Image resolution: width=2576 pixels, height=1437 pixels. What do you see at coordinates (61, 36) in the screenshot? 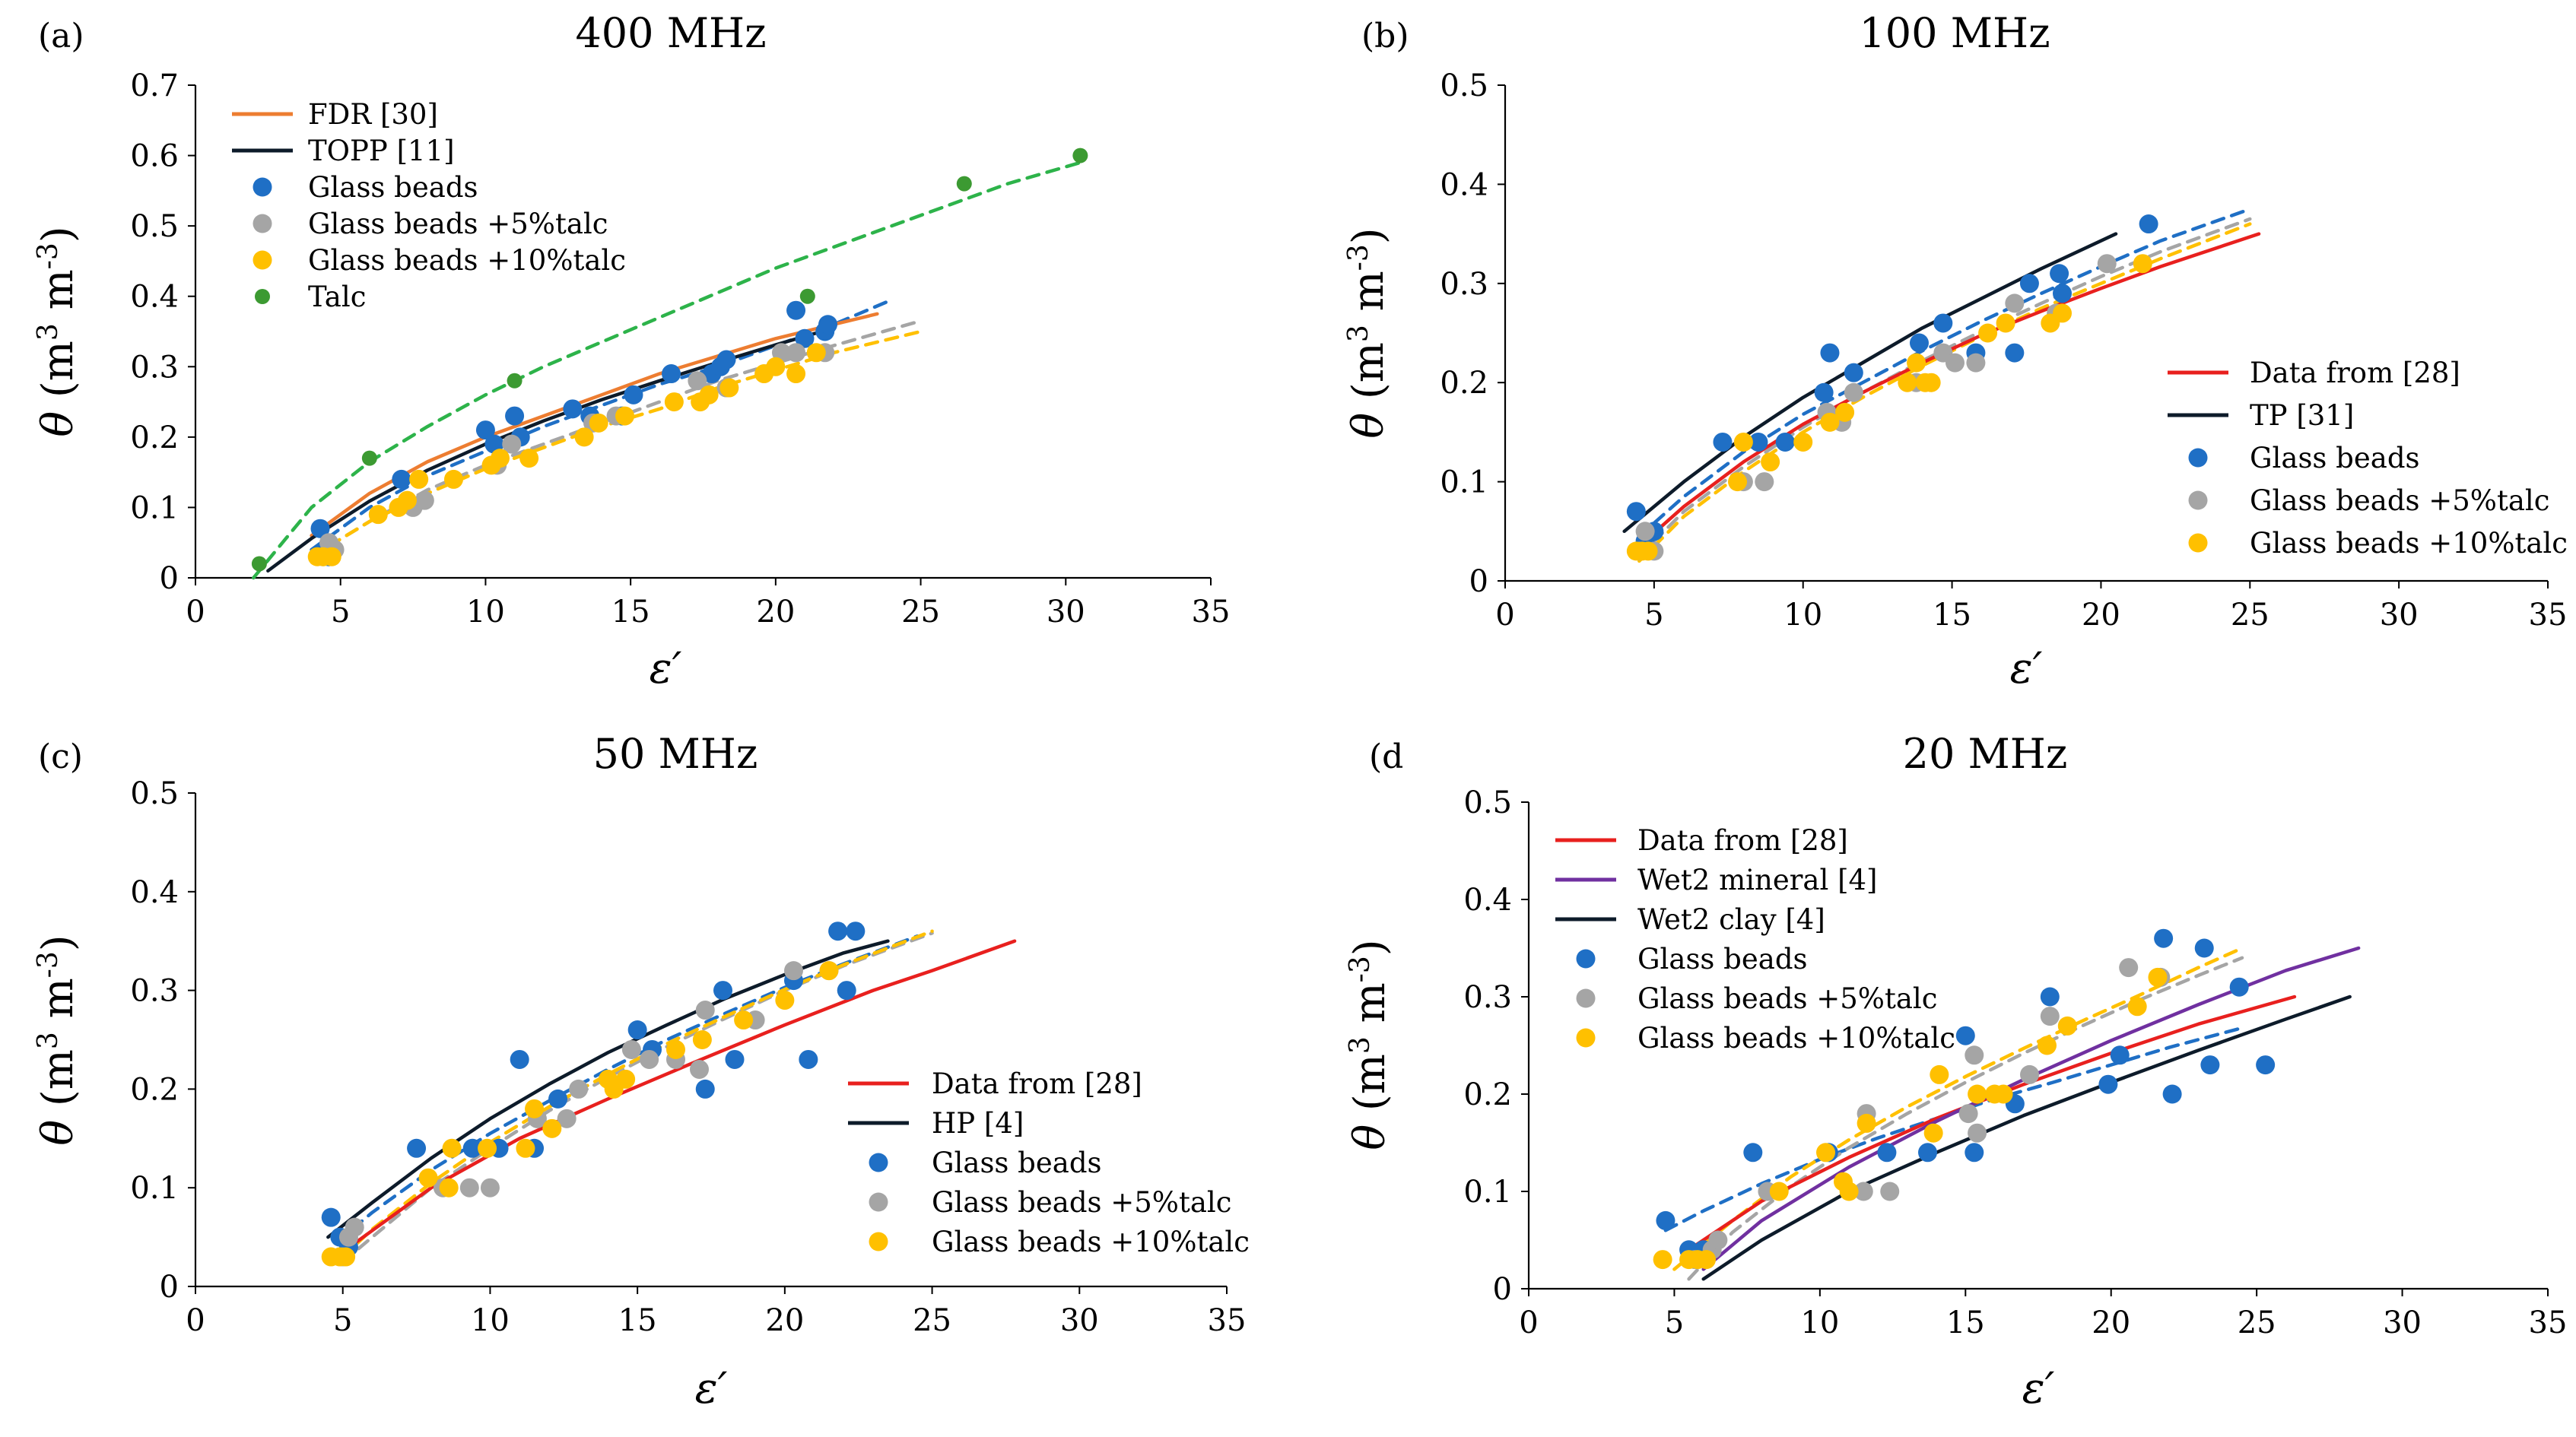
I see `panel-label: (a)` at bounding box center [61, 36].